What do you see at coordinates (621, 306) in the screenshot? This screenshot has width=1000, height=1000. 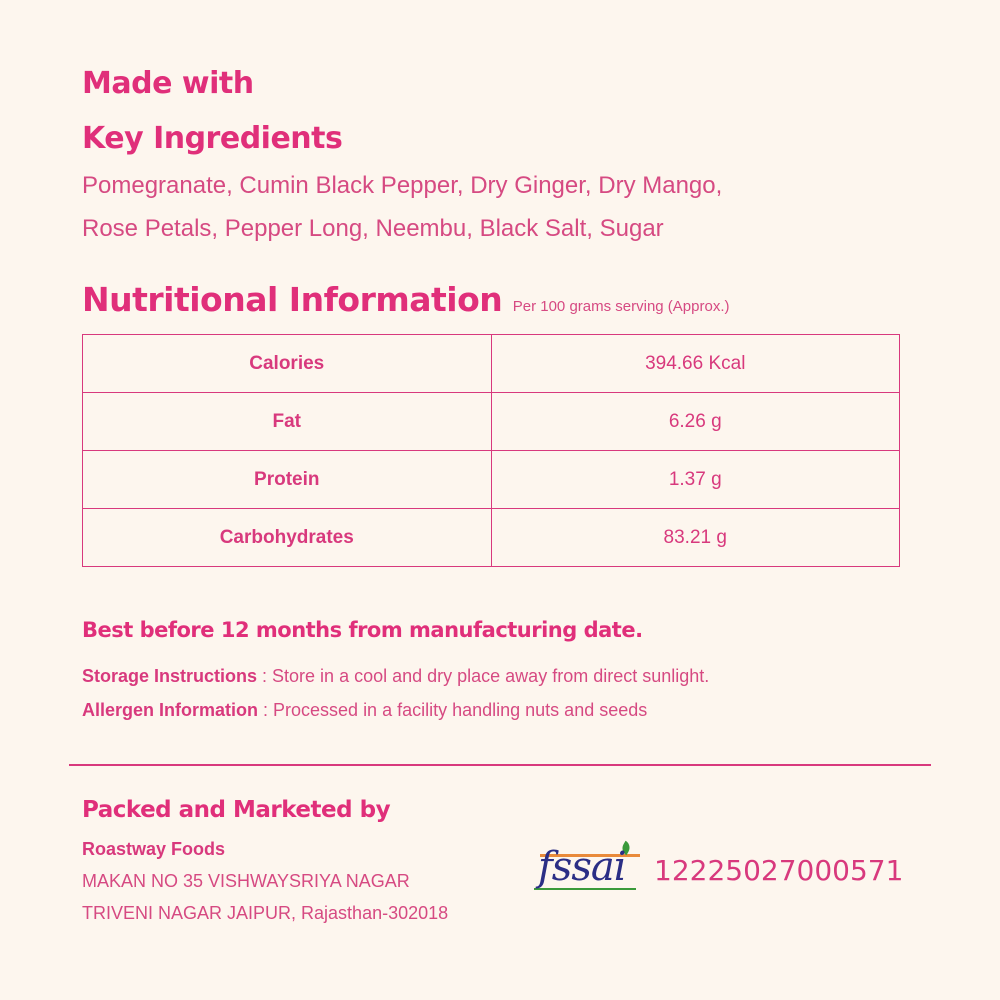 I see `nutrition-subtitle: Per 100 grams serving (Approx.)` at bounding box center [621, 306].